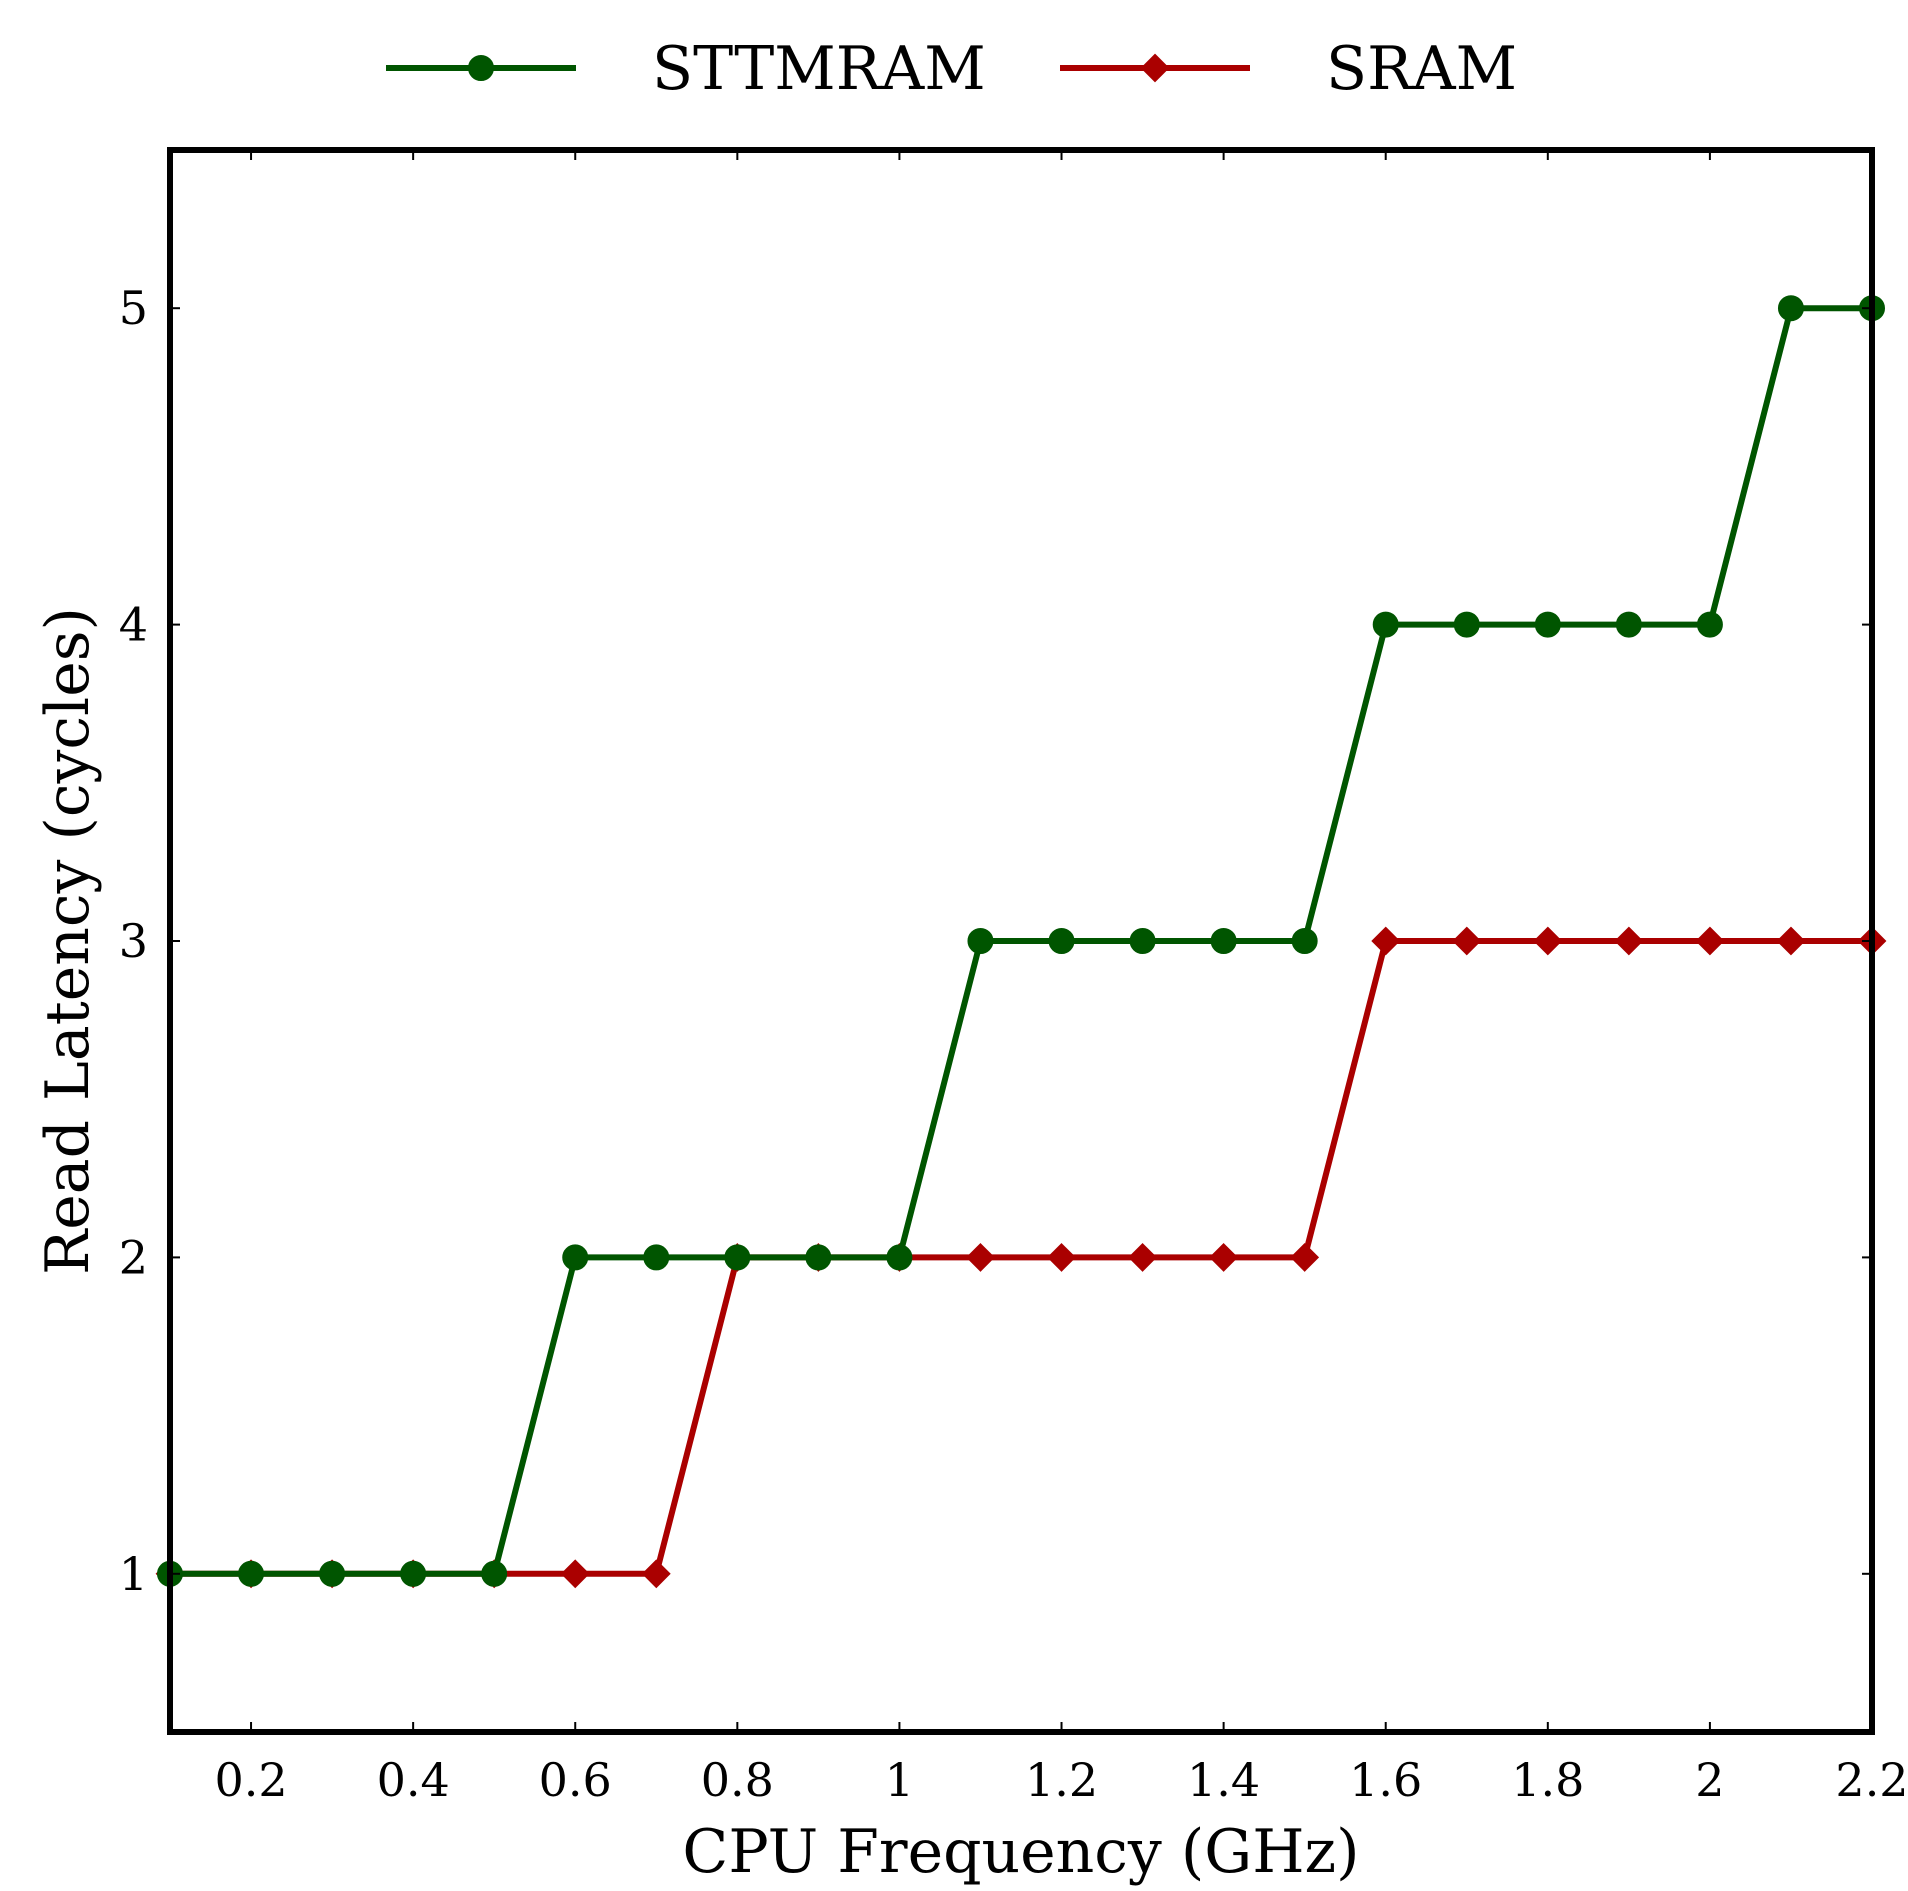  I want to click on x-tick-label: 0.4, so click(413, 1780).